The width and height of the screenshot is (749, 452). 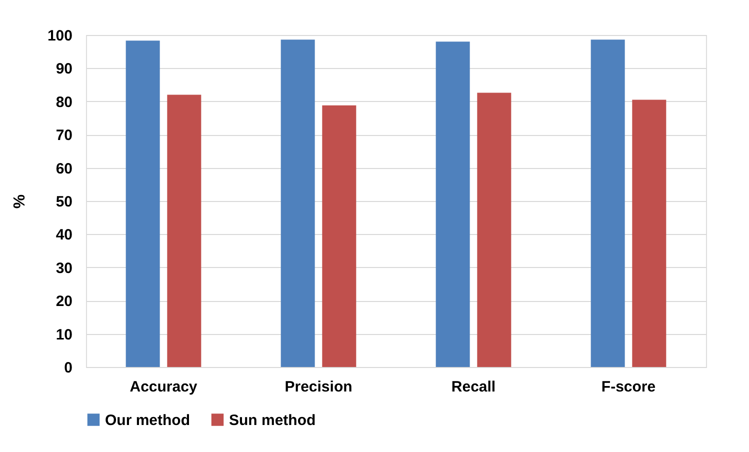 What do you see at coordinates (64, 268) in the screenshot?
I see `y-tick-label: 30` at bounding box center [64, 268].